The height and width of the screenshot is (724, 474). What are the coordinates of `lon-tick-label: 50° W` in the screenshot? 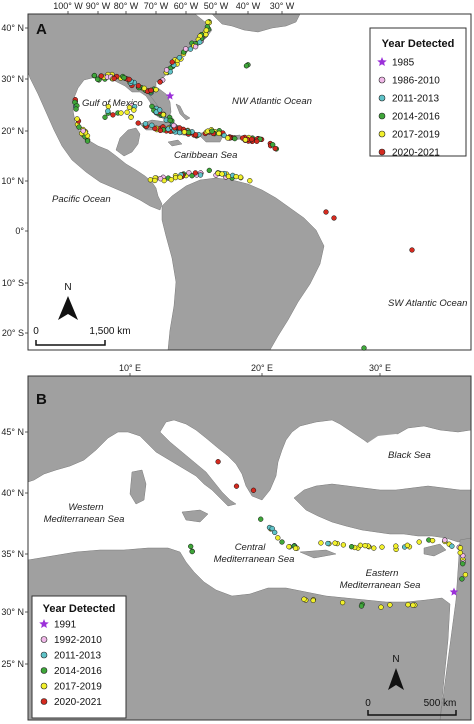 It's located at (216, 6).